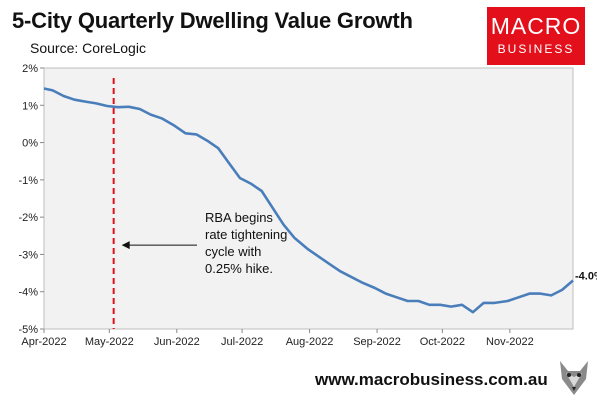 The width and height of the screenshot is (597, 401). Describe the element at coordinates (239, 217) in the screenshot. I see `annotation-line: RBA begins` at that location.